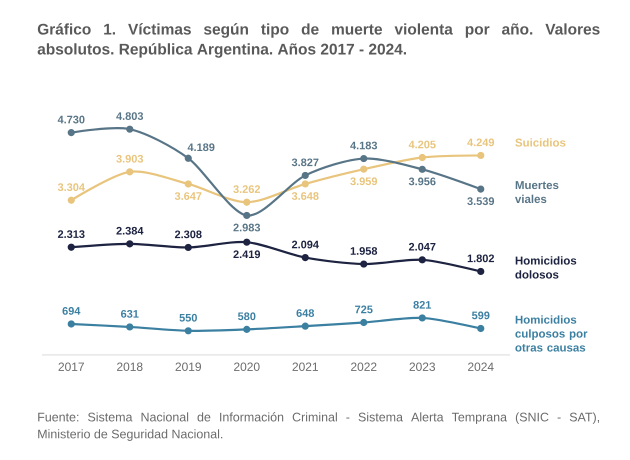  I want to click on data-label: 1.958, so click(364, 251).